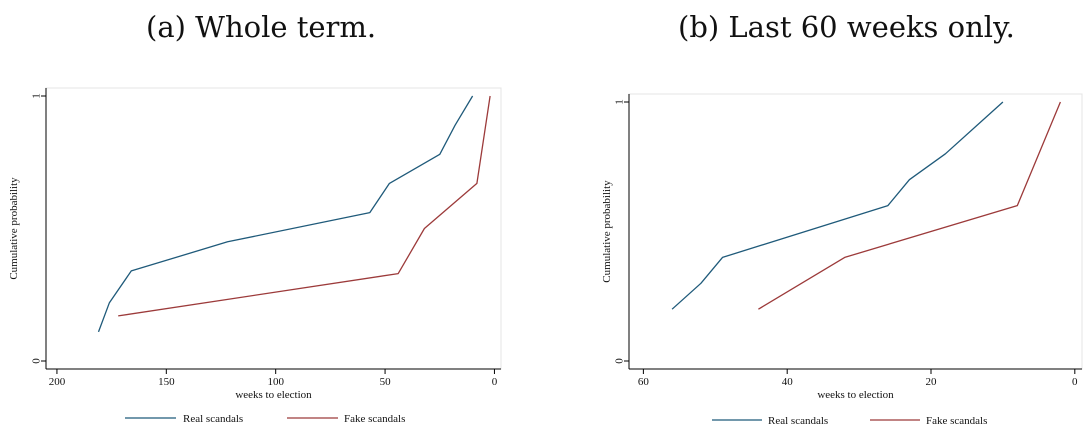 This screenshot has height=437, width=1087. I want to click on panel-a-x-tick-label: 100, so click(275, 382).